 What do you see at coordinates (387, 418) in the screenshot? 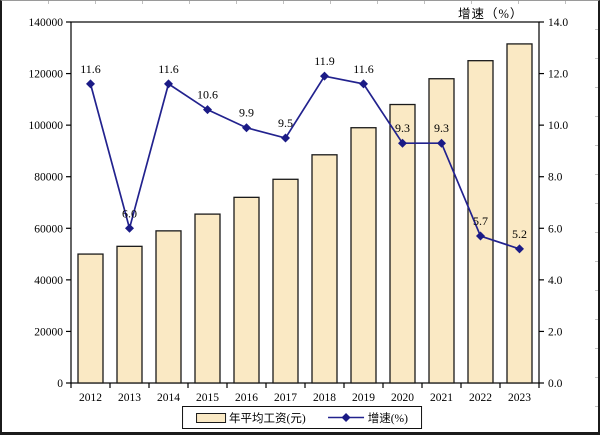
I see `legend-label-growth-rate: 增速(%)` at bounding box center [387, 418].